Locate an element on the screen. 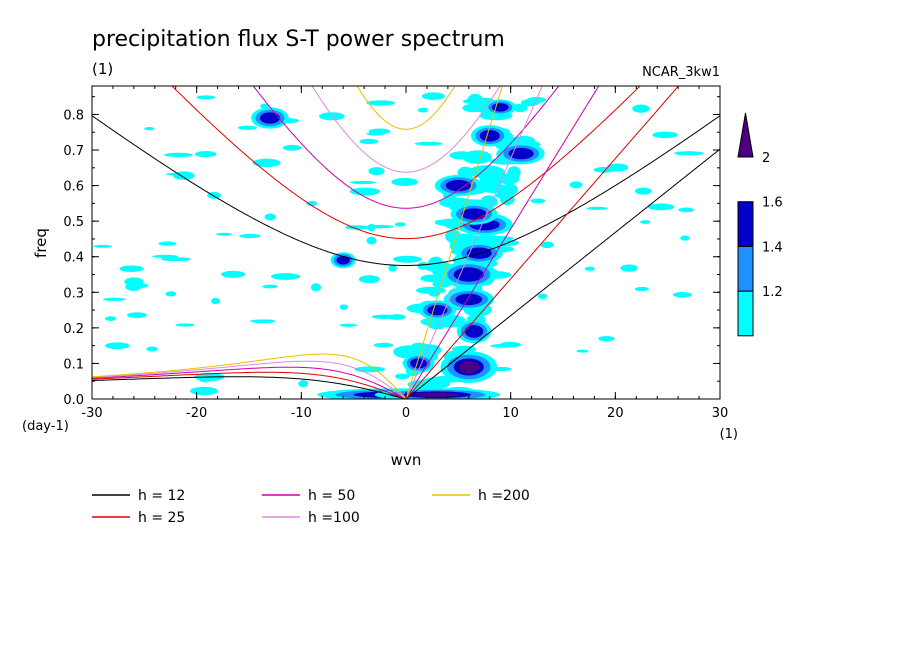 The height and width of the screenshot is (654, 904). legend-label: h =200 is located at coordinates (504, 496).